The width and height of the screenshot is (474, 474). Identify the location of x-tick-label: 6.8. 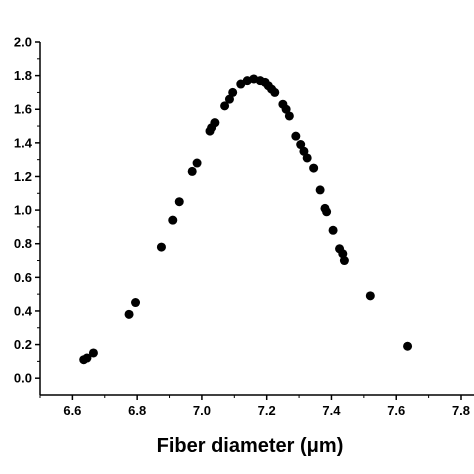
(137, 410).